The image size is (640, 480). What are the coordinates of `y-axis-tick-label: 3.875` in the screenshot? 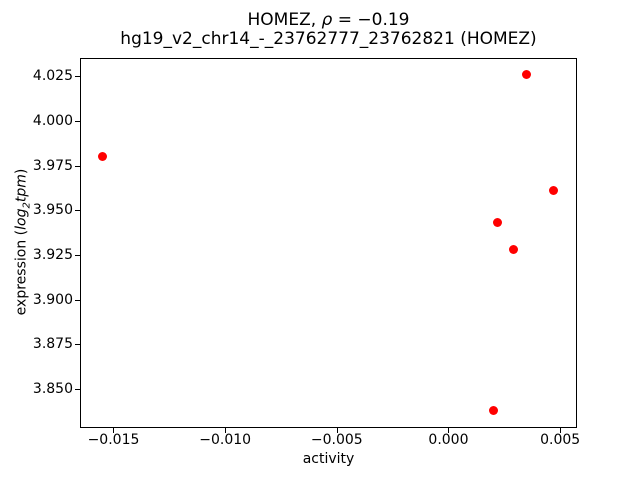 It's located at (52, 344).